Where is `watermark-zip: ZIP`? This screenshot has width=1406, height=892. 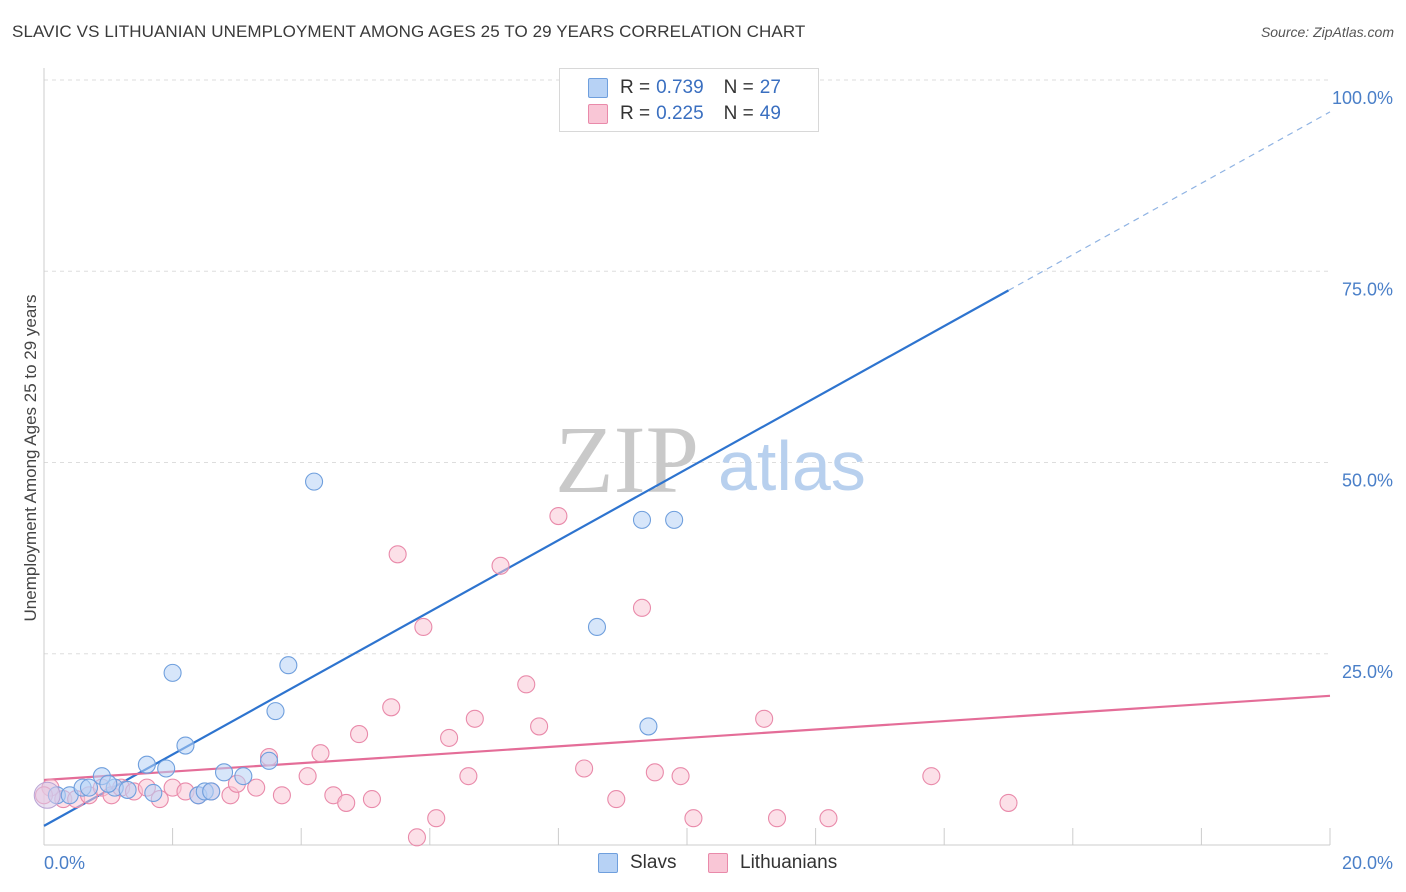
watermark-zip: ZIP is located at coordinates (627, 459).